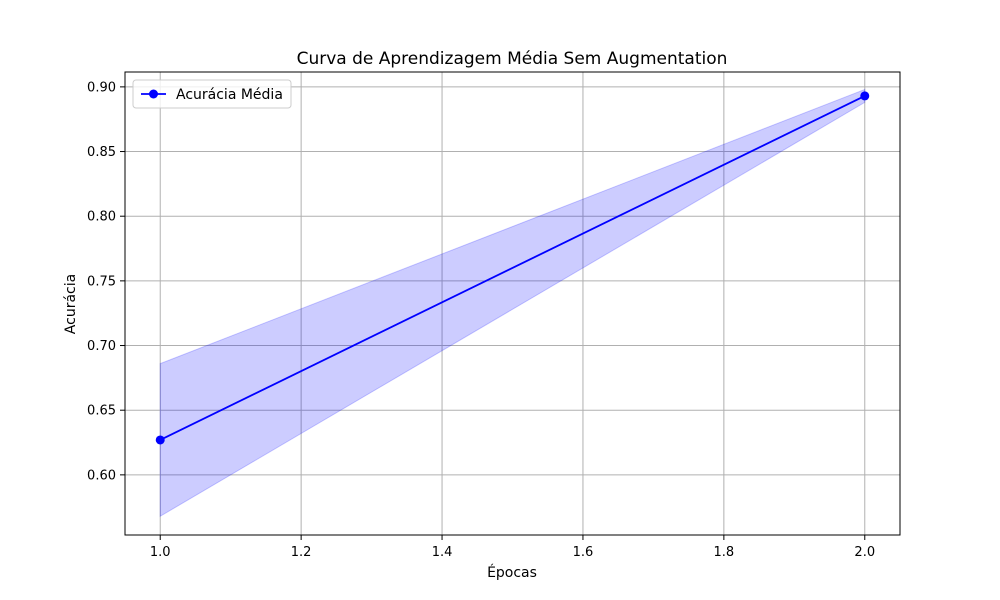 This screenshot has width=1000, height=600. What do you see at coordinates (864, 552) in the screenshot?
I see `x-tick-label: 2.0` at bounding box center [864, 552].